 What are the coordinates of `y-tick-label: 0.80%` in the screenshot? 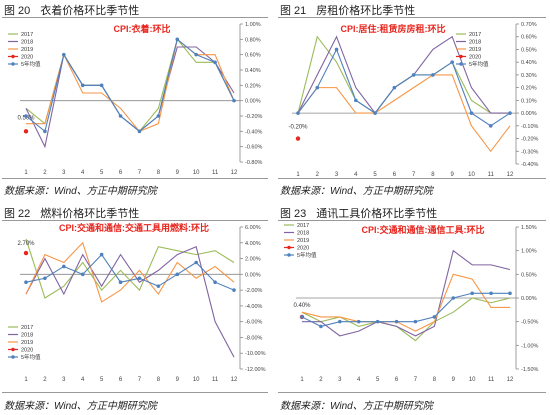 It's located at (253, 40).